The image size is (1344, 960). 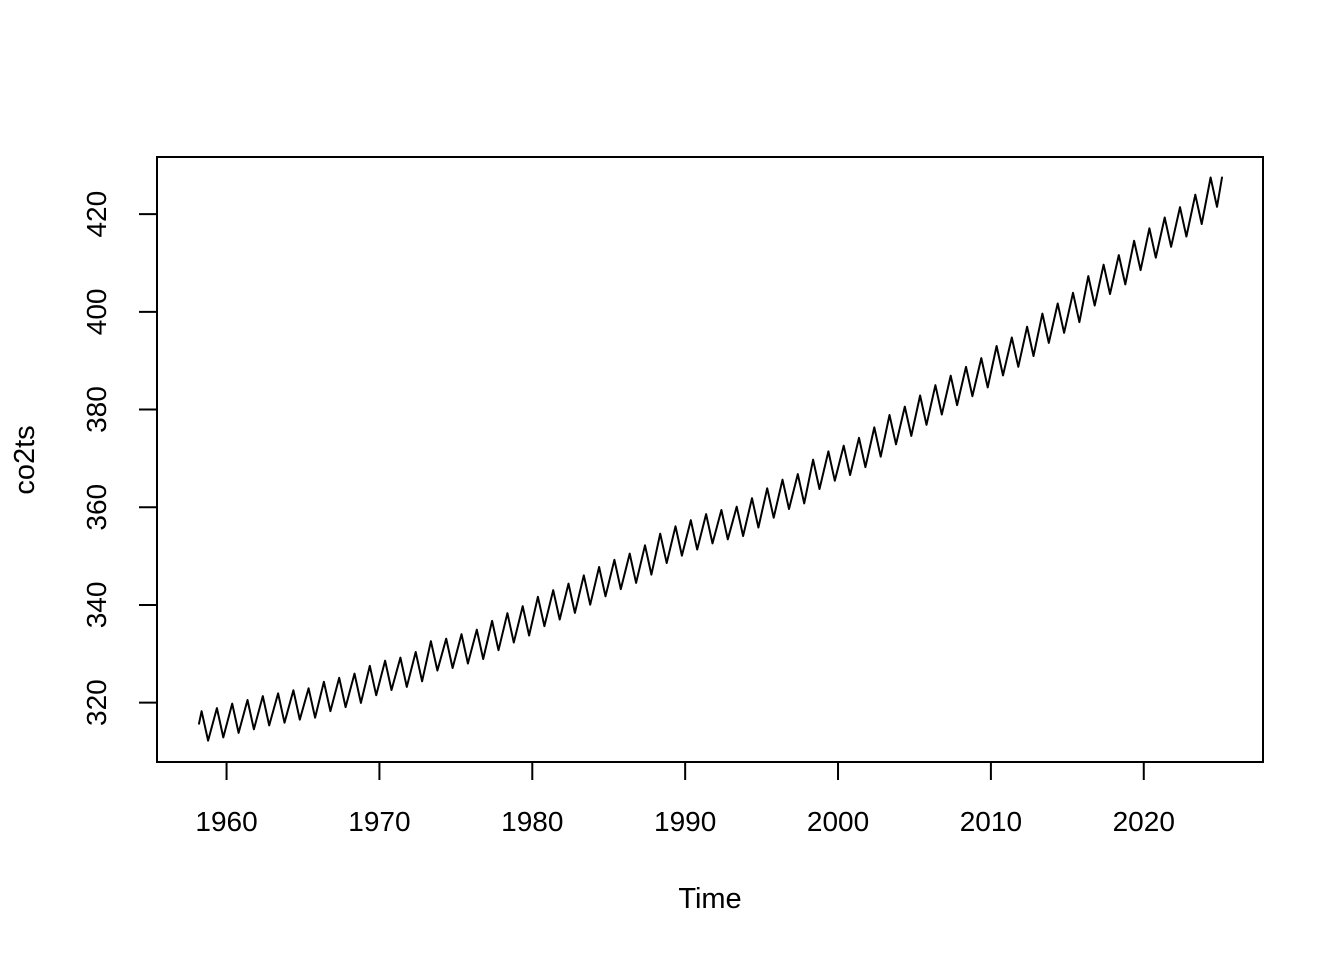 I want to click on x-tick-label: 1960, so click(x=226, y=821).